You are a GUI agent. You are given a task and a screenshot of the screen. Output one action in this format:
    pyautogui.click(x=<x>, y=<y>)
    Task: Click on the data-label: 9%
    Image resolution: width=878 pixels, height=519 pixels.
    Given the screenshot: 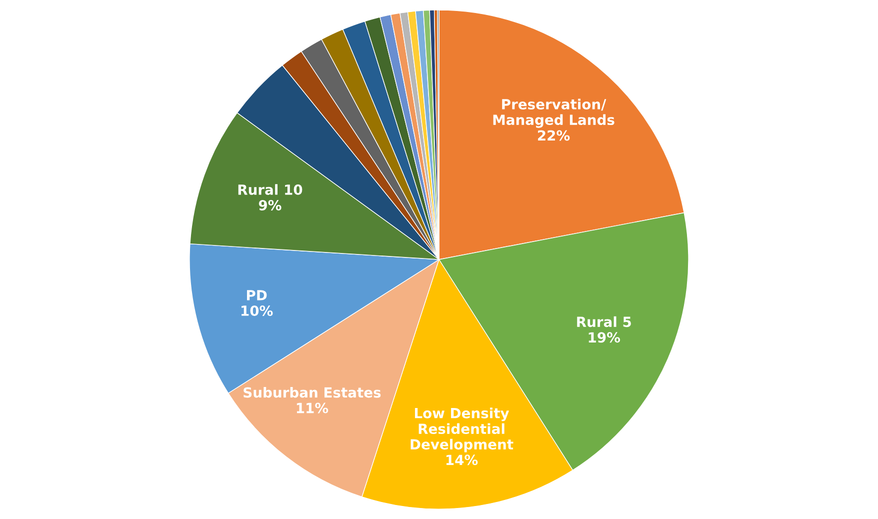 What is the action you would take?
    pyautogui.click(x=270, y=205)
    